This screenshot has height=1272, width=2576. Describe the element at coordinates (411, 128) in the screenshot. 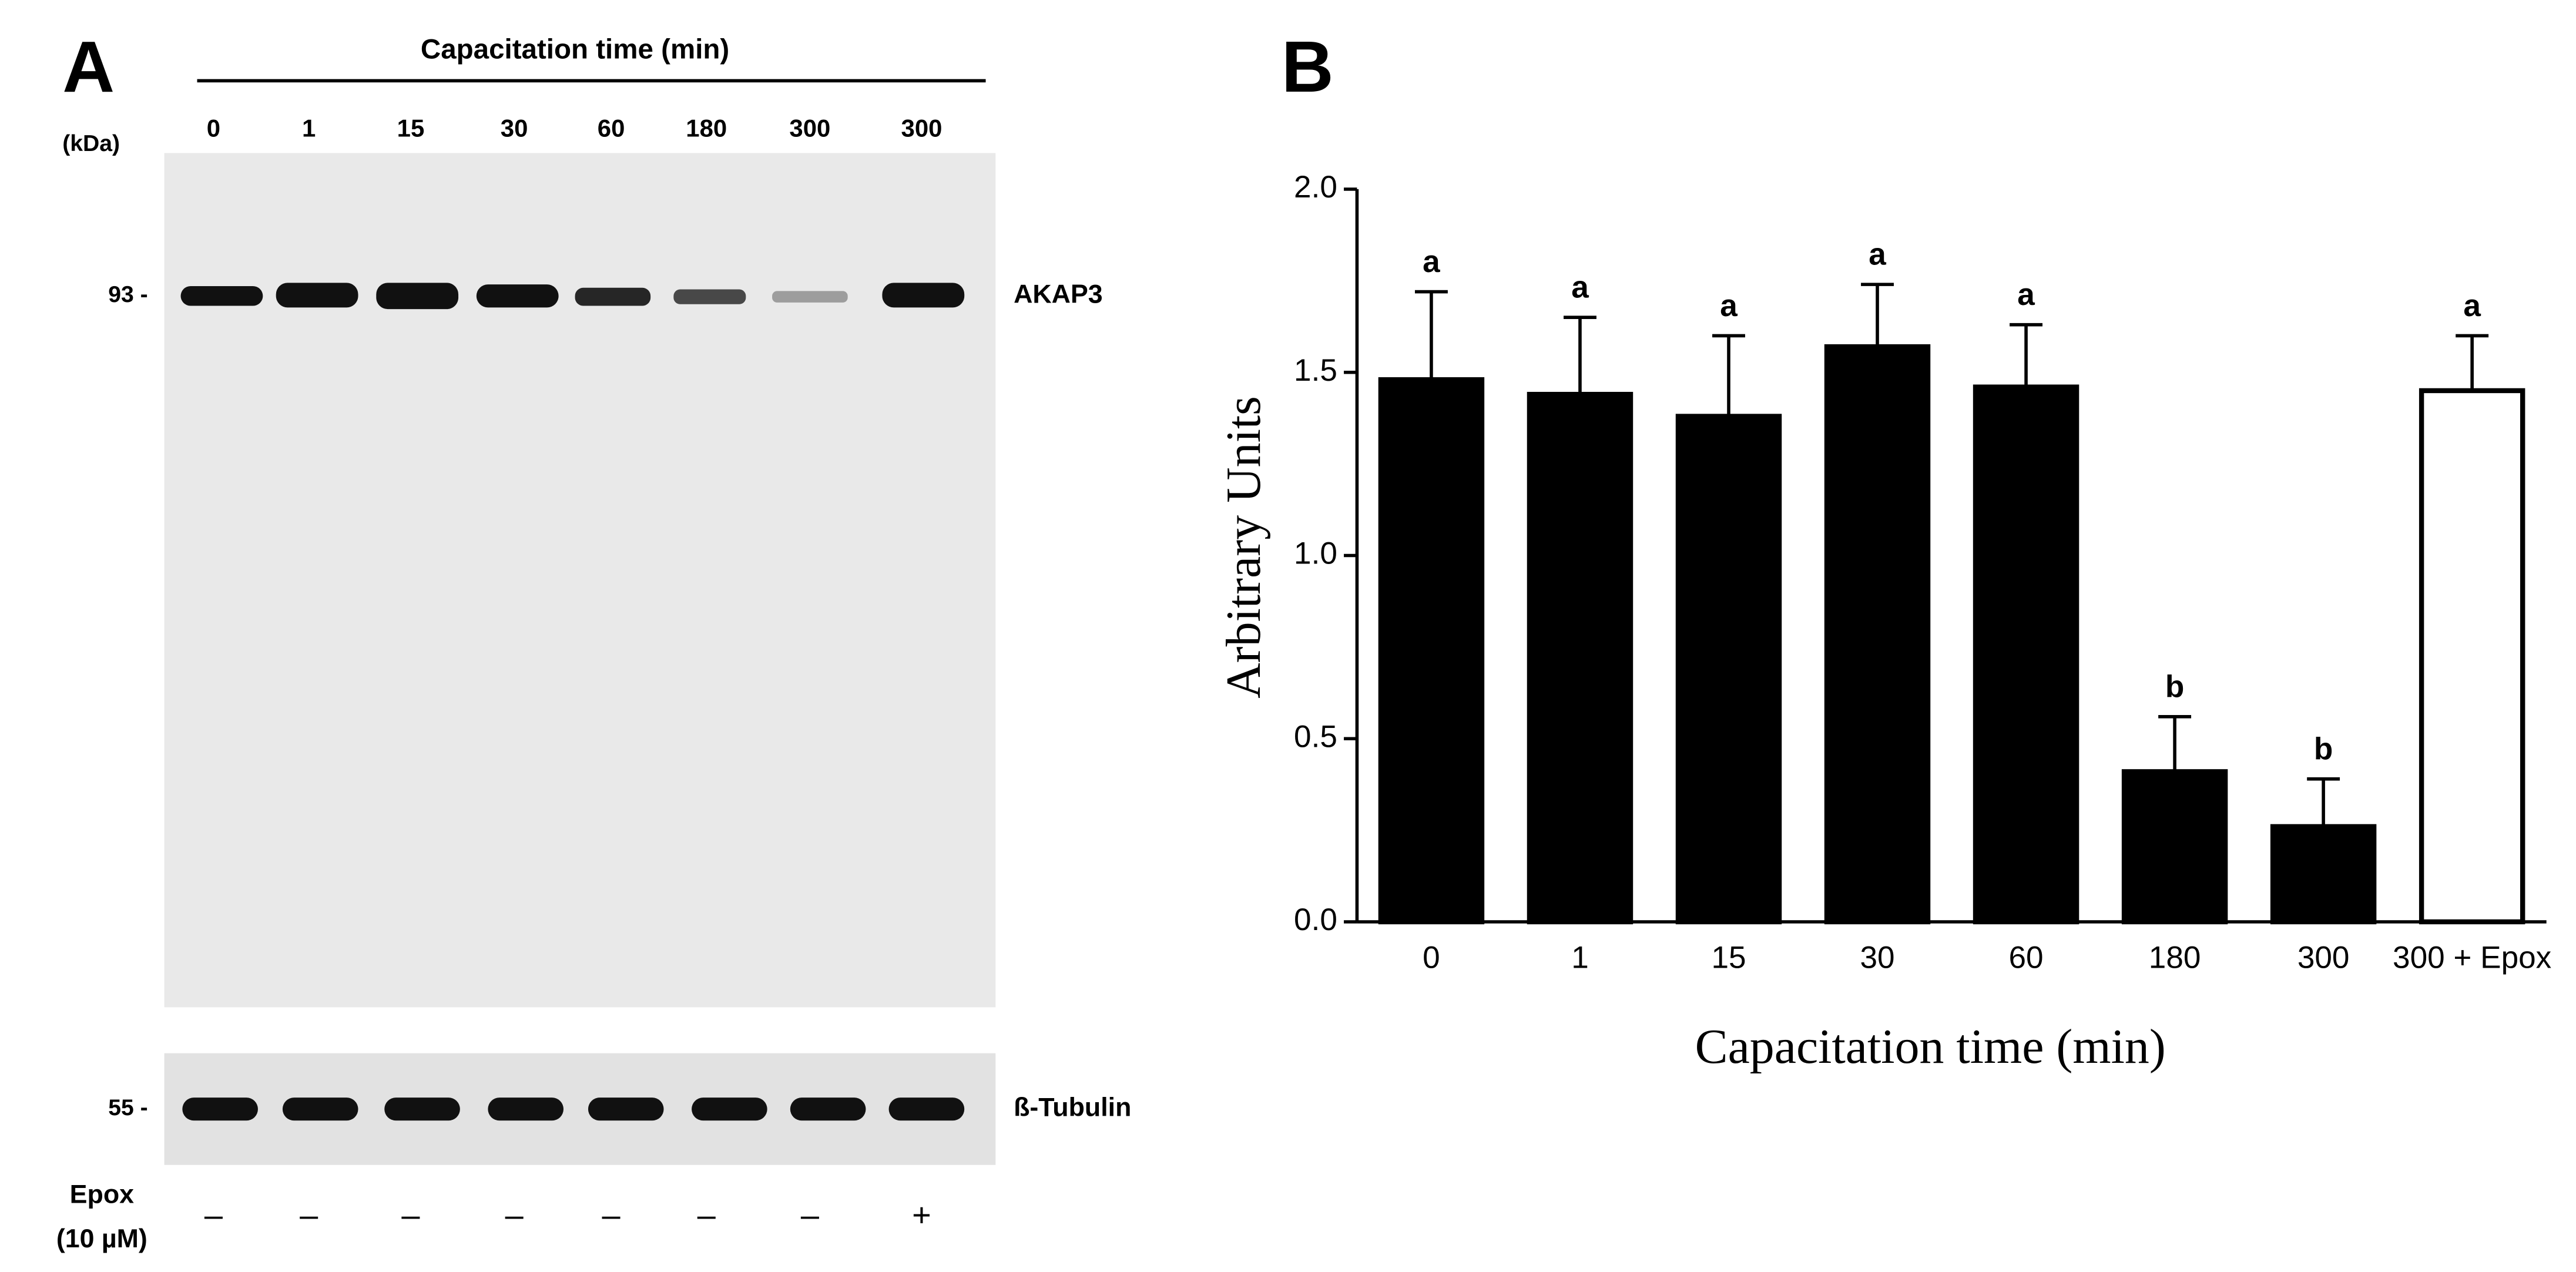

I see `lane-label: 15` at that location.